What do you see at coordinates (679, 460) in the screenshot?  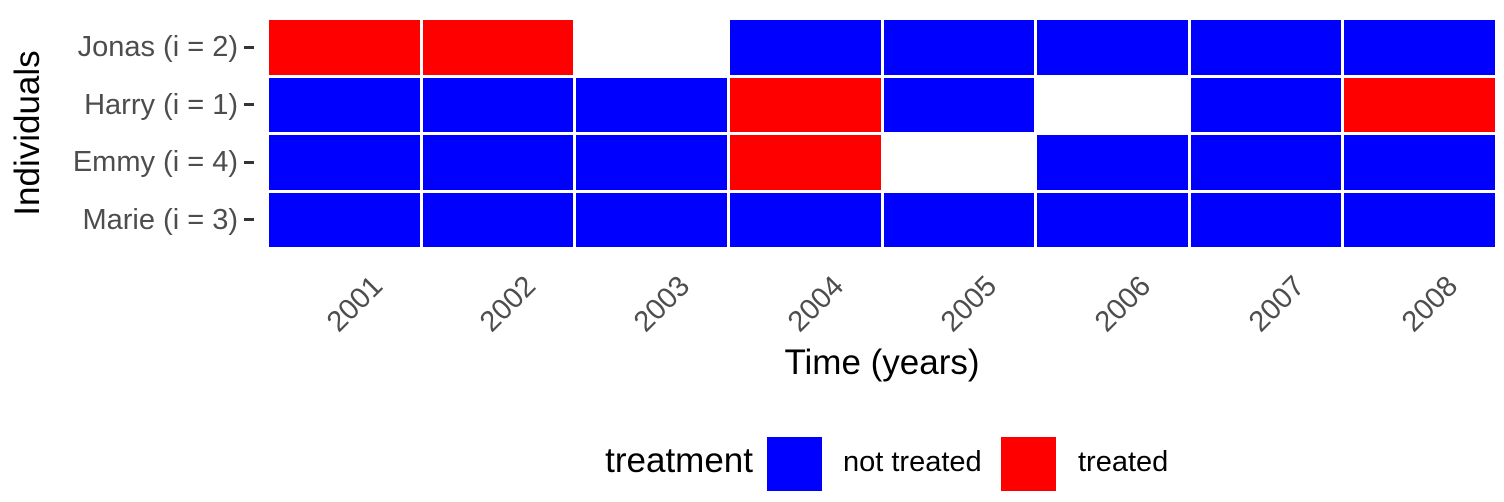 I see `legend-title: treatment` at bounding box center [679, 460].